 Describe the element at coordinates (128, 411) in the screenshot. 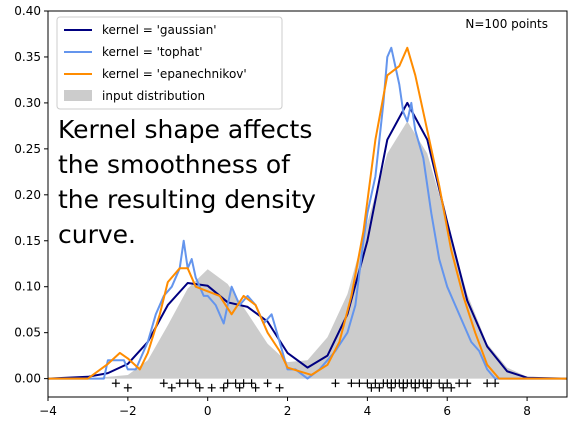

I see `x-tick-label: −2` at that location.